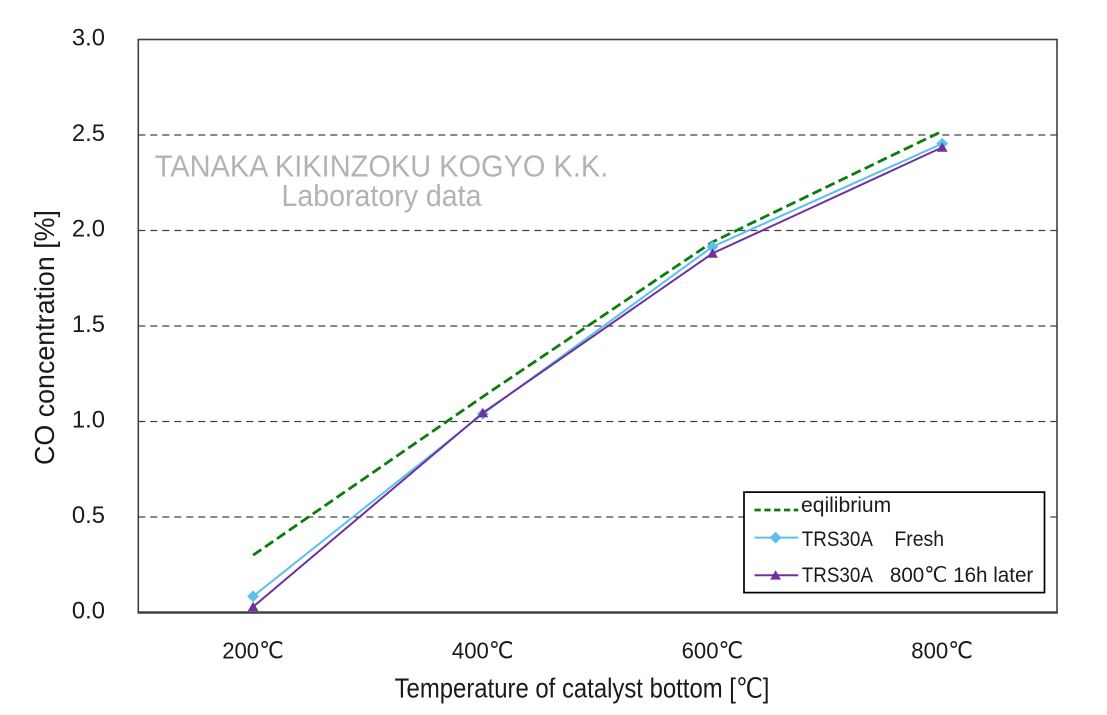 The height and width of the screenshot is (715, 1107). Describe the element at coordinates (88, 420) in the screenshot. I see `svg-text: 1.0` at that location.